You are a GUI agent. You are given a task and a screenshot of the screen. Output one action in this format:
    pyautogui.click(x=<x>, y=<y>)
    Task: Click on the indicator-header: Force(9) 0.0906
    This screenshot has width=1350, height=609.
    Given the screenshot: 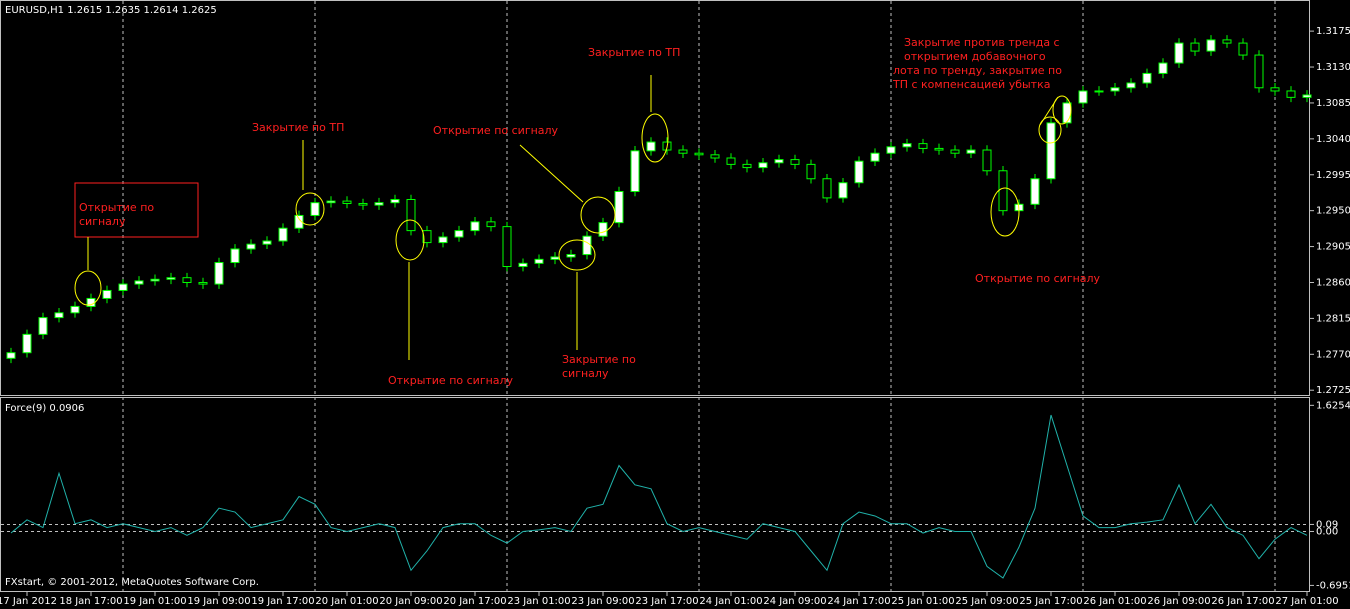 What is the action you would take?
    pyautogui.click(x=44, y=408)
    